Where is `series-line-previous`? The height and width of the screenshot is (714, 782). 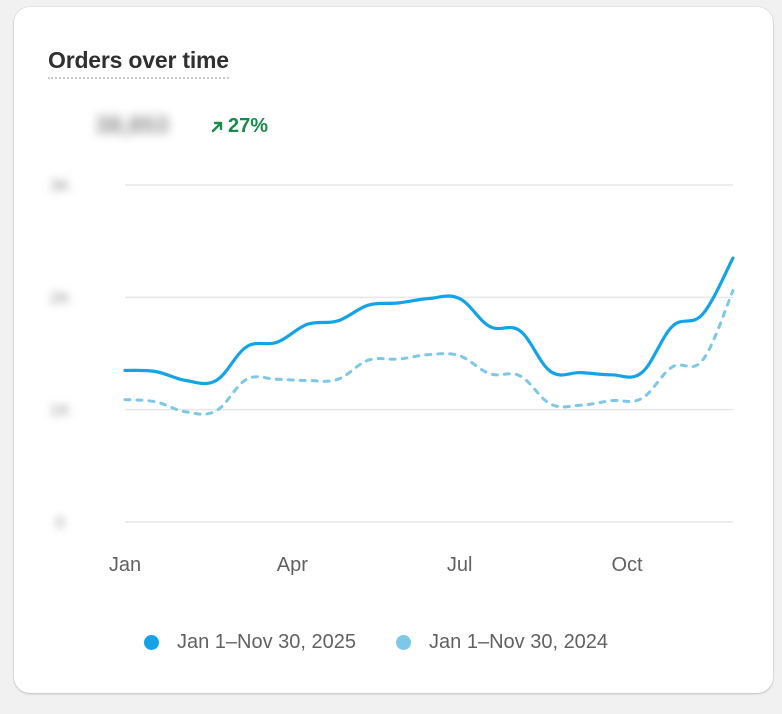
series-line-previous is located at coordinates (429, 352).